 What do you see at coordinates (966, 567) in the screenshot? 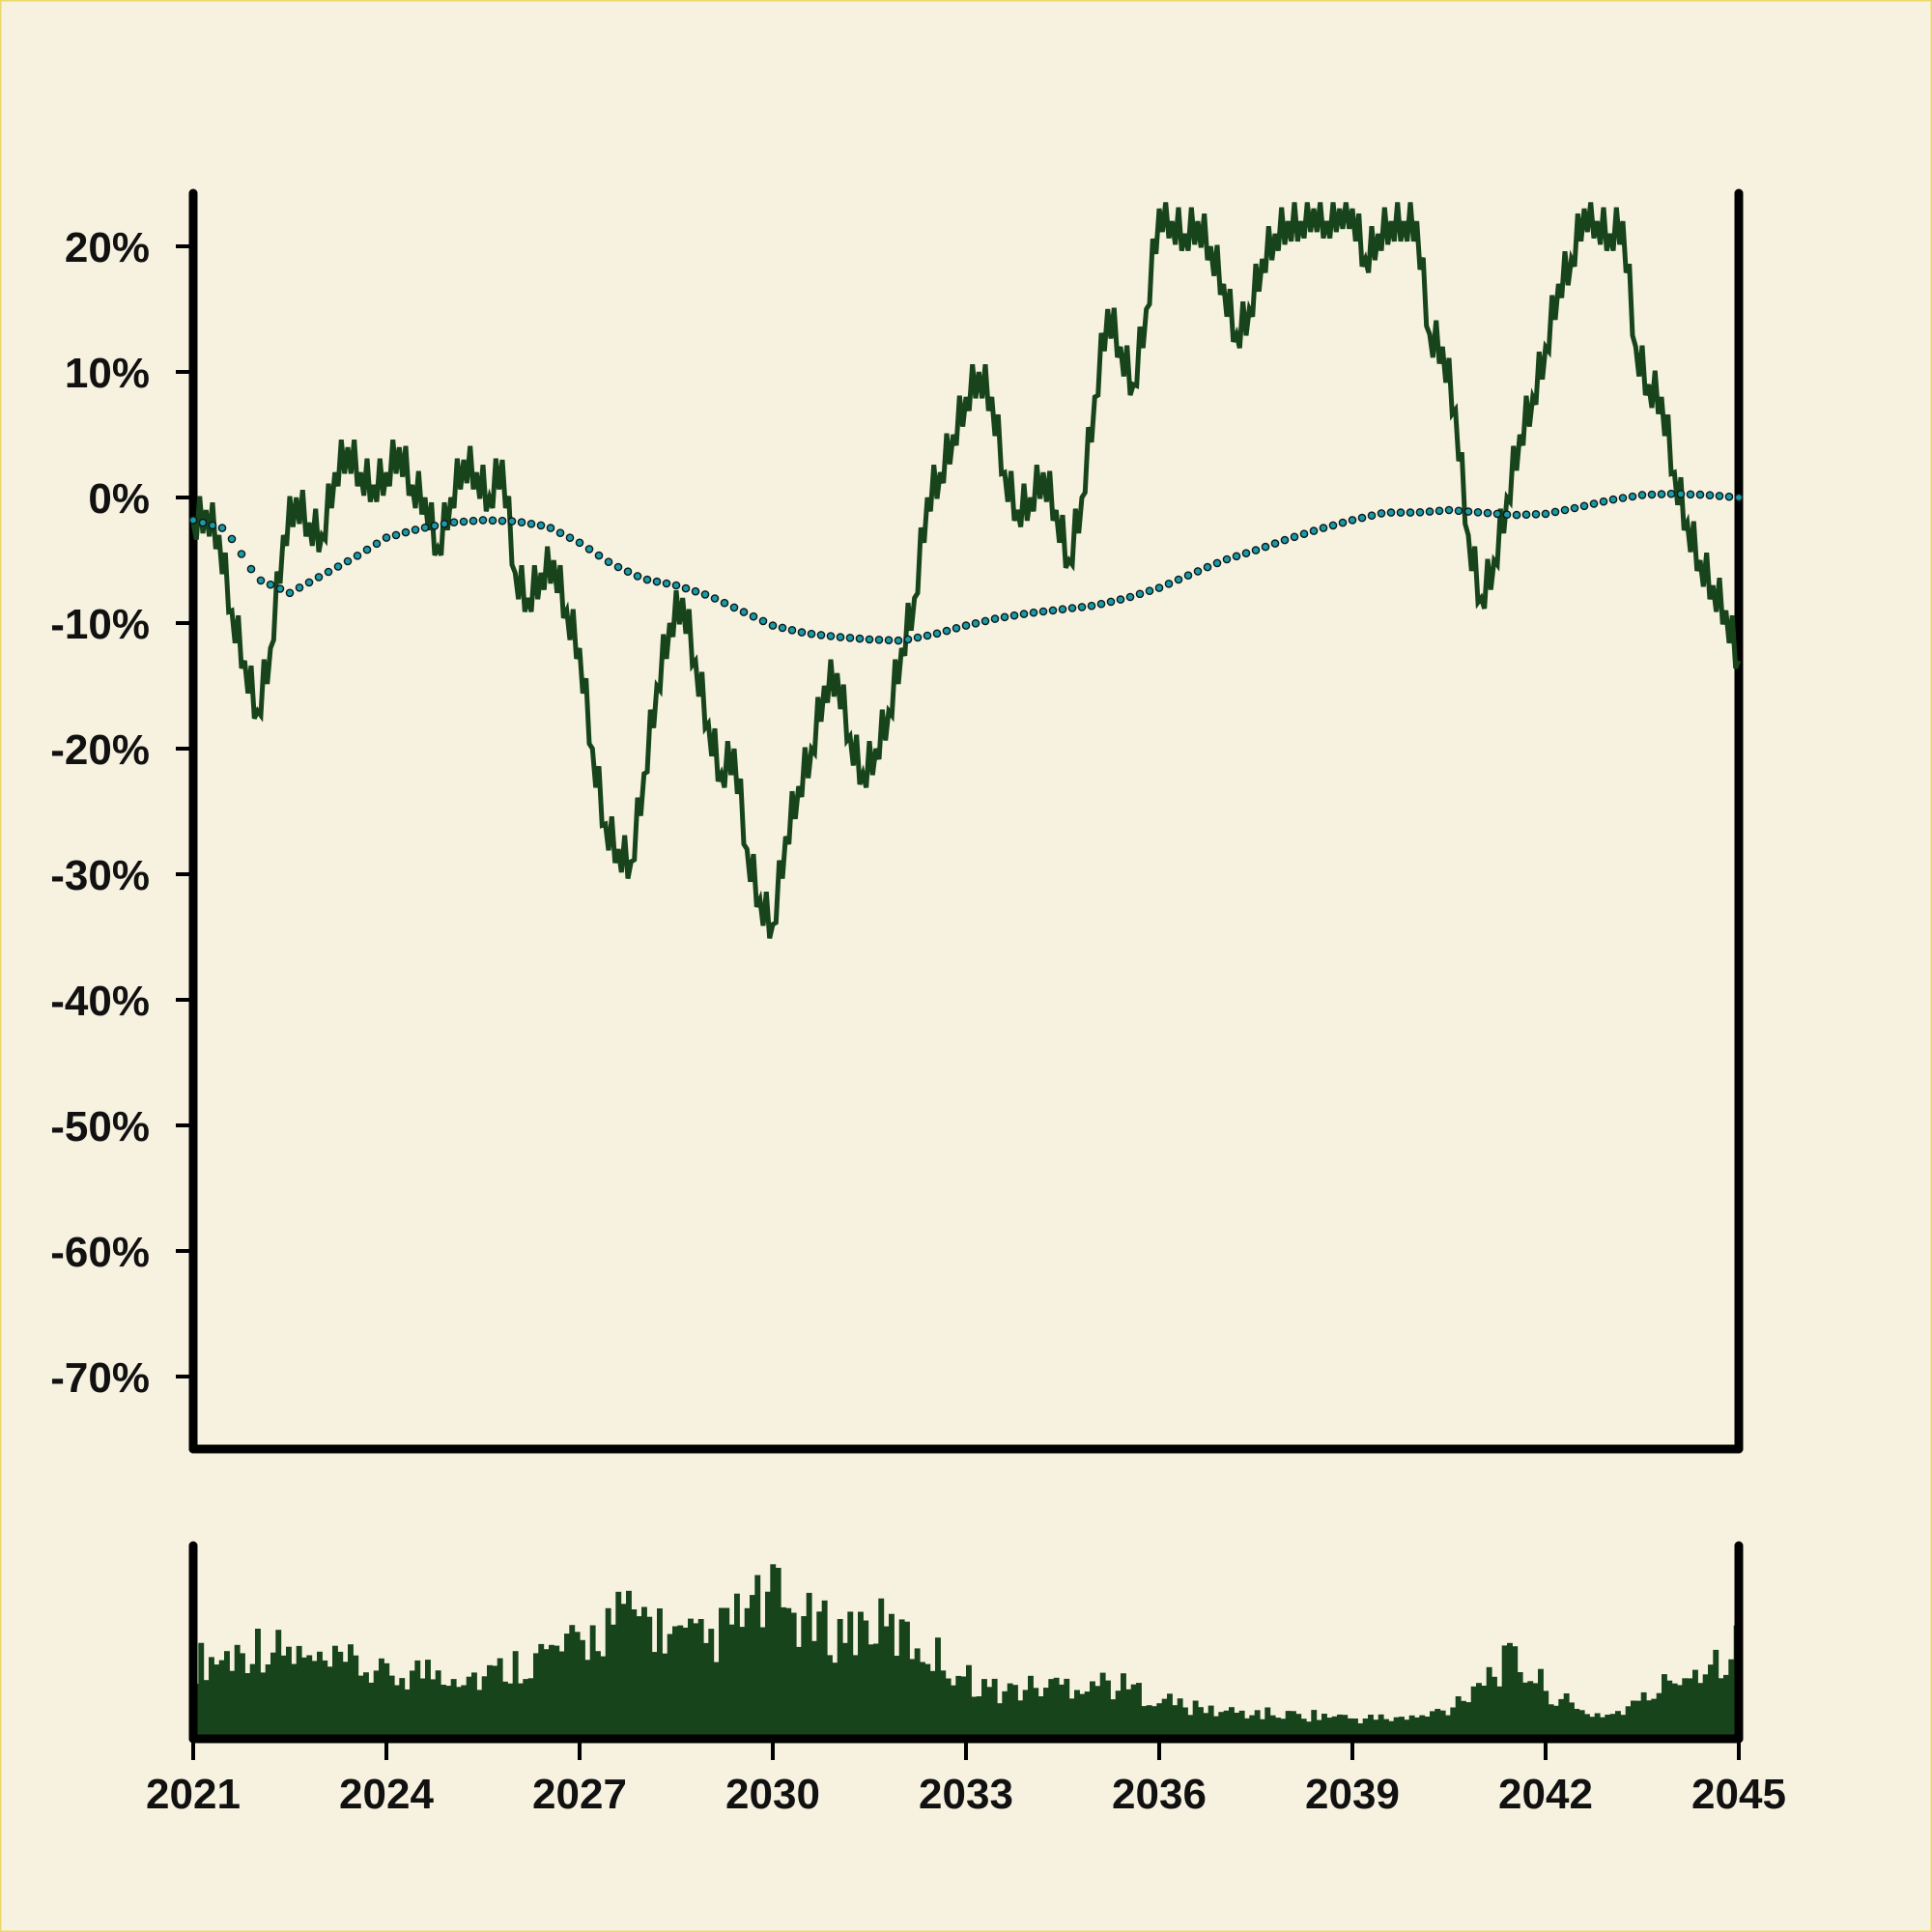
I see `series-dotted-line` at bounding box center [966, 567].